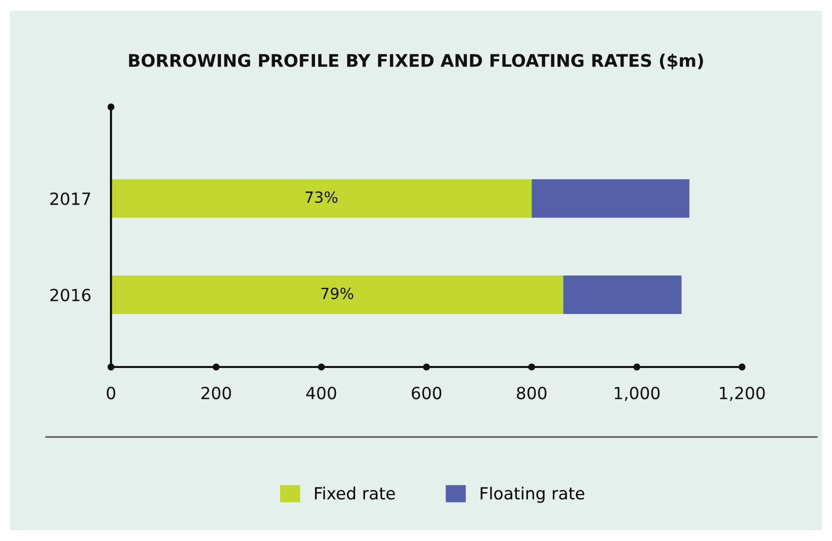  Describe the element at coordinates (531, 393) in the screenshot. I see `x-tick-label: 800` at that location.